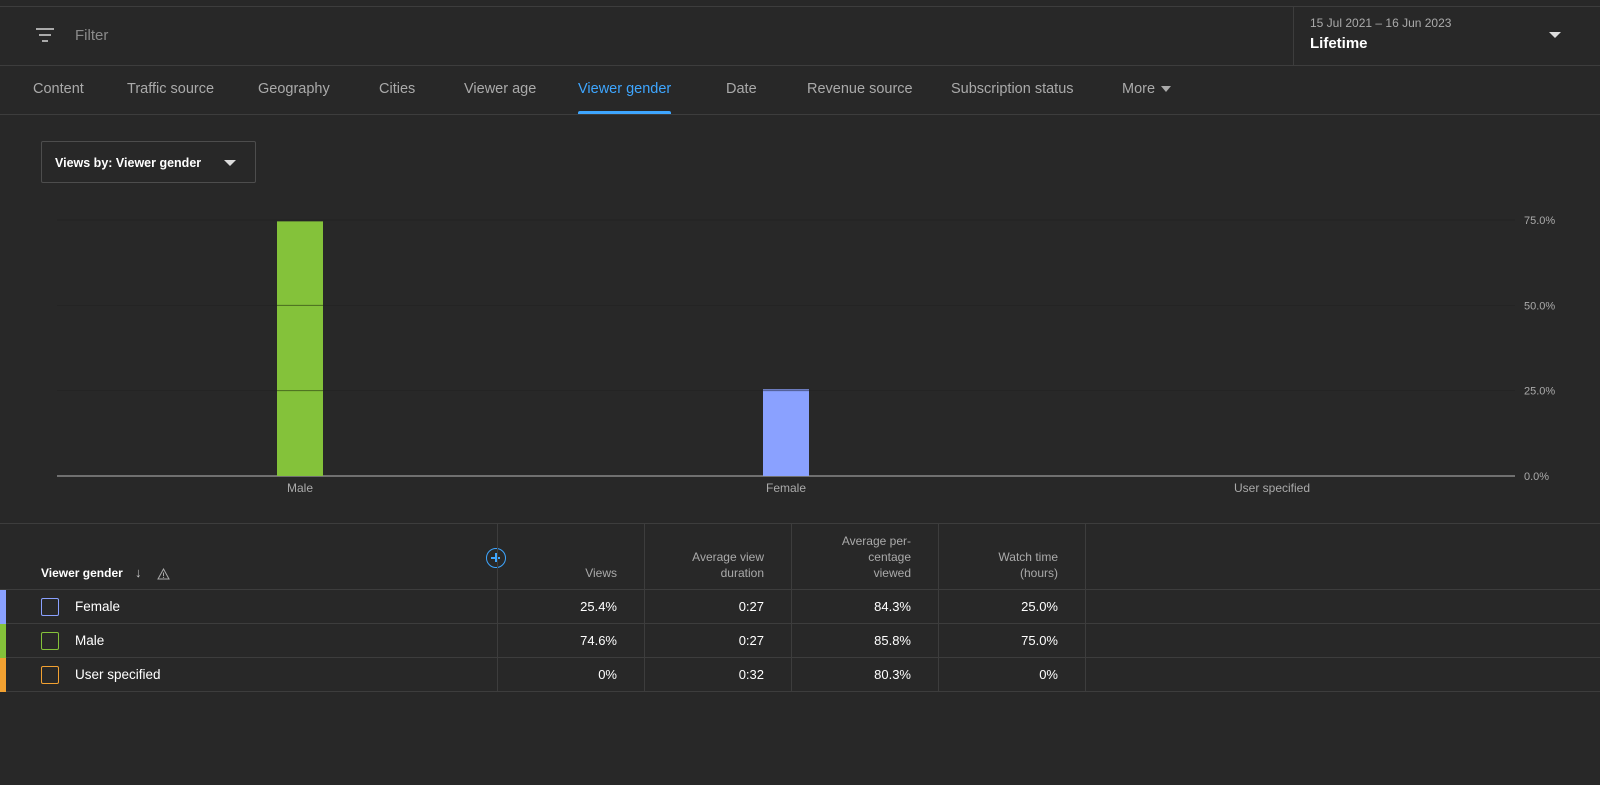 This screenshot has height=785, width=1600. I want to click on cell-average-percentage-viewed: 84.3%, so click(892, 606).